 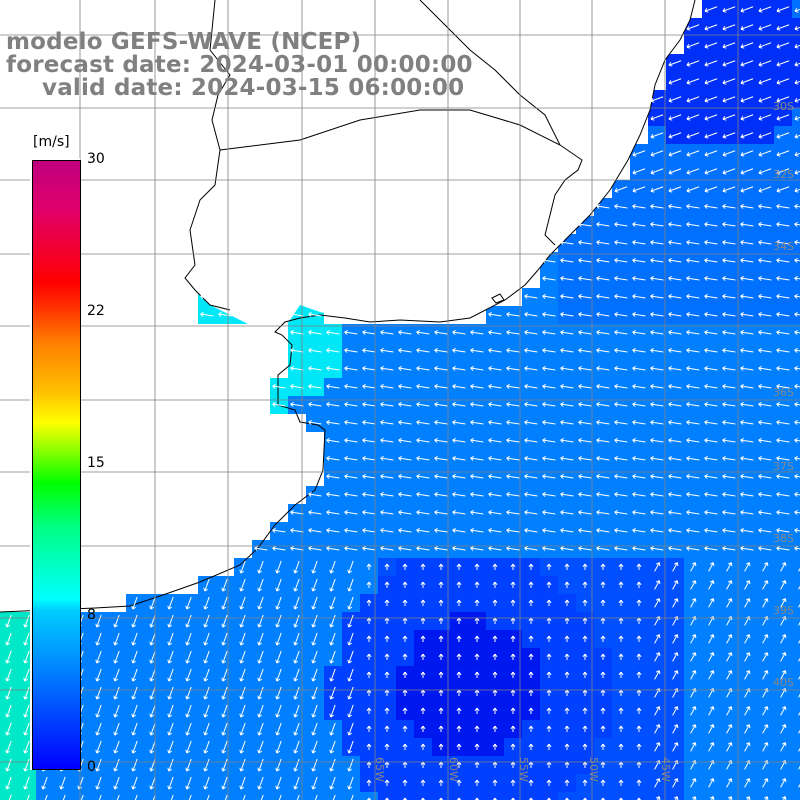 I want to click on lon-label: 55W, so click(x=523, y=769).